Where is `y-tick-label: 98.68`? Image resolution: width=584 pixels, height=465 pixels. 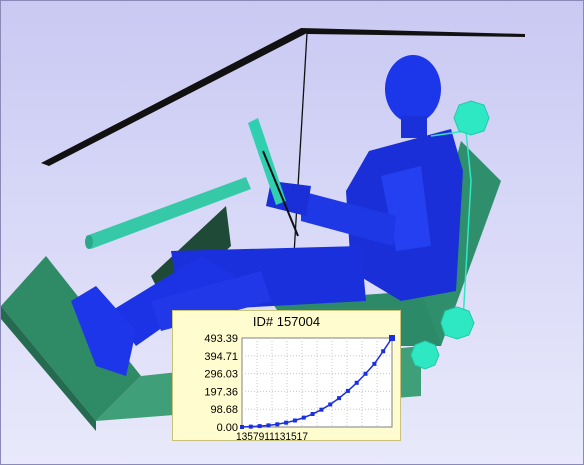
y-tick-label: 98.68 is located at coordinates (224, 410).